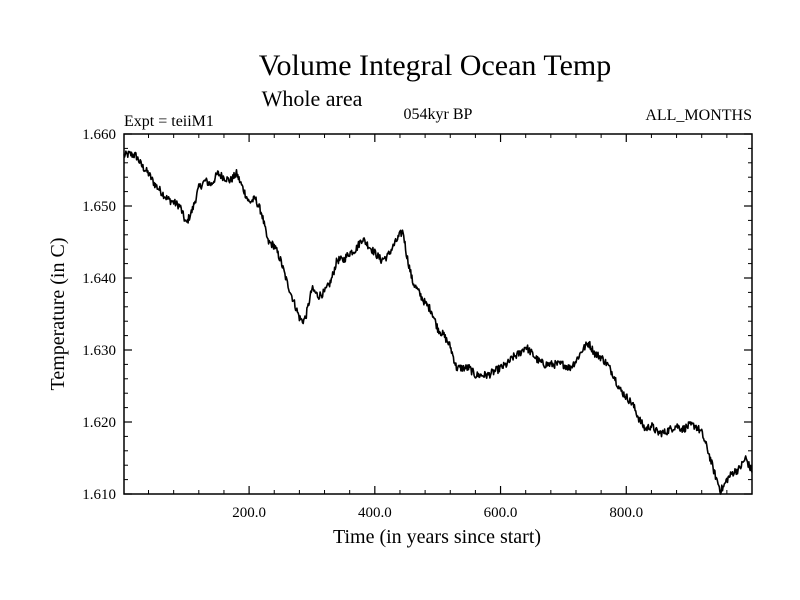 Image resolution: width=800 pixels, height=600 pixels. I want to click on x-tick-label: 800.0, so click(626, 513).